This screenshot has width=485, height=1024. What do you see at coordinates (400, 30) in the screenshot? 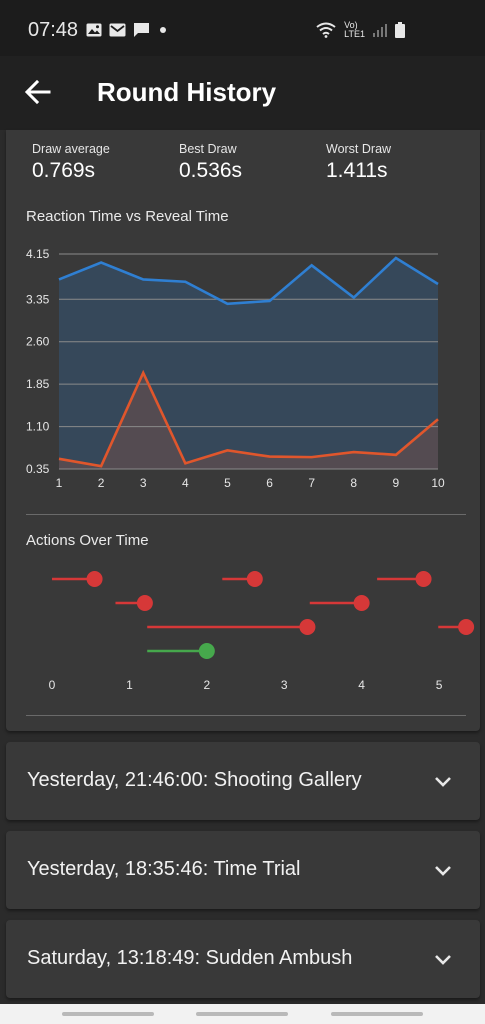
I see `battery-icon` at bounding box center [400, 30].